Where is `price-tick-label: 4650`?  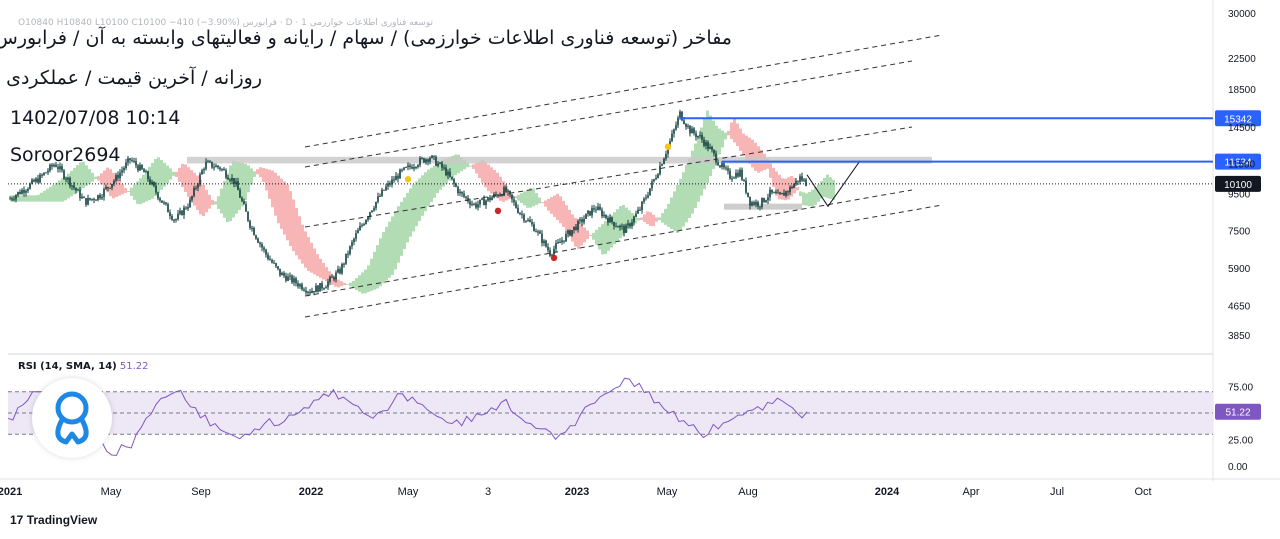 price-tick-label: 4650 is located at coordinates (1239, 306).